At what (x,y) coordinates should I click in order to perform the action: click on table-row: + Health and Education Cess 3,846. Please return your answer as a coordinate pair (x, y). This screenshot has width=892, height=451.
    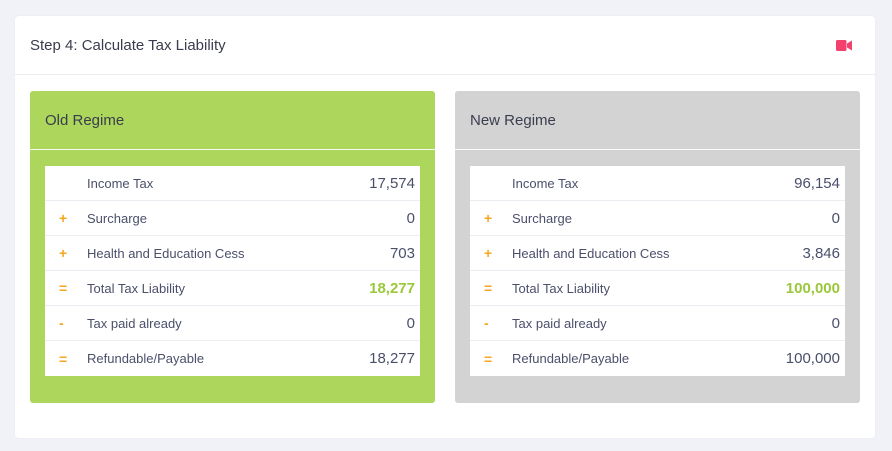
    Looking at the image, I should click on (657, 253).